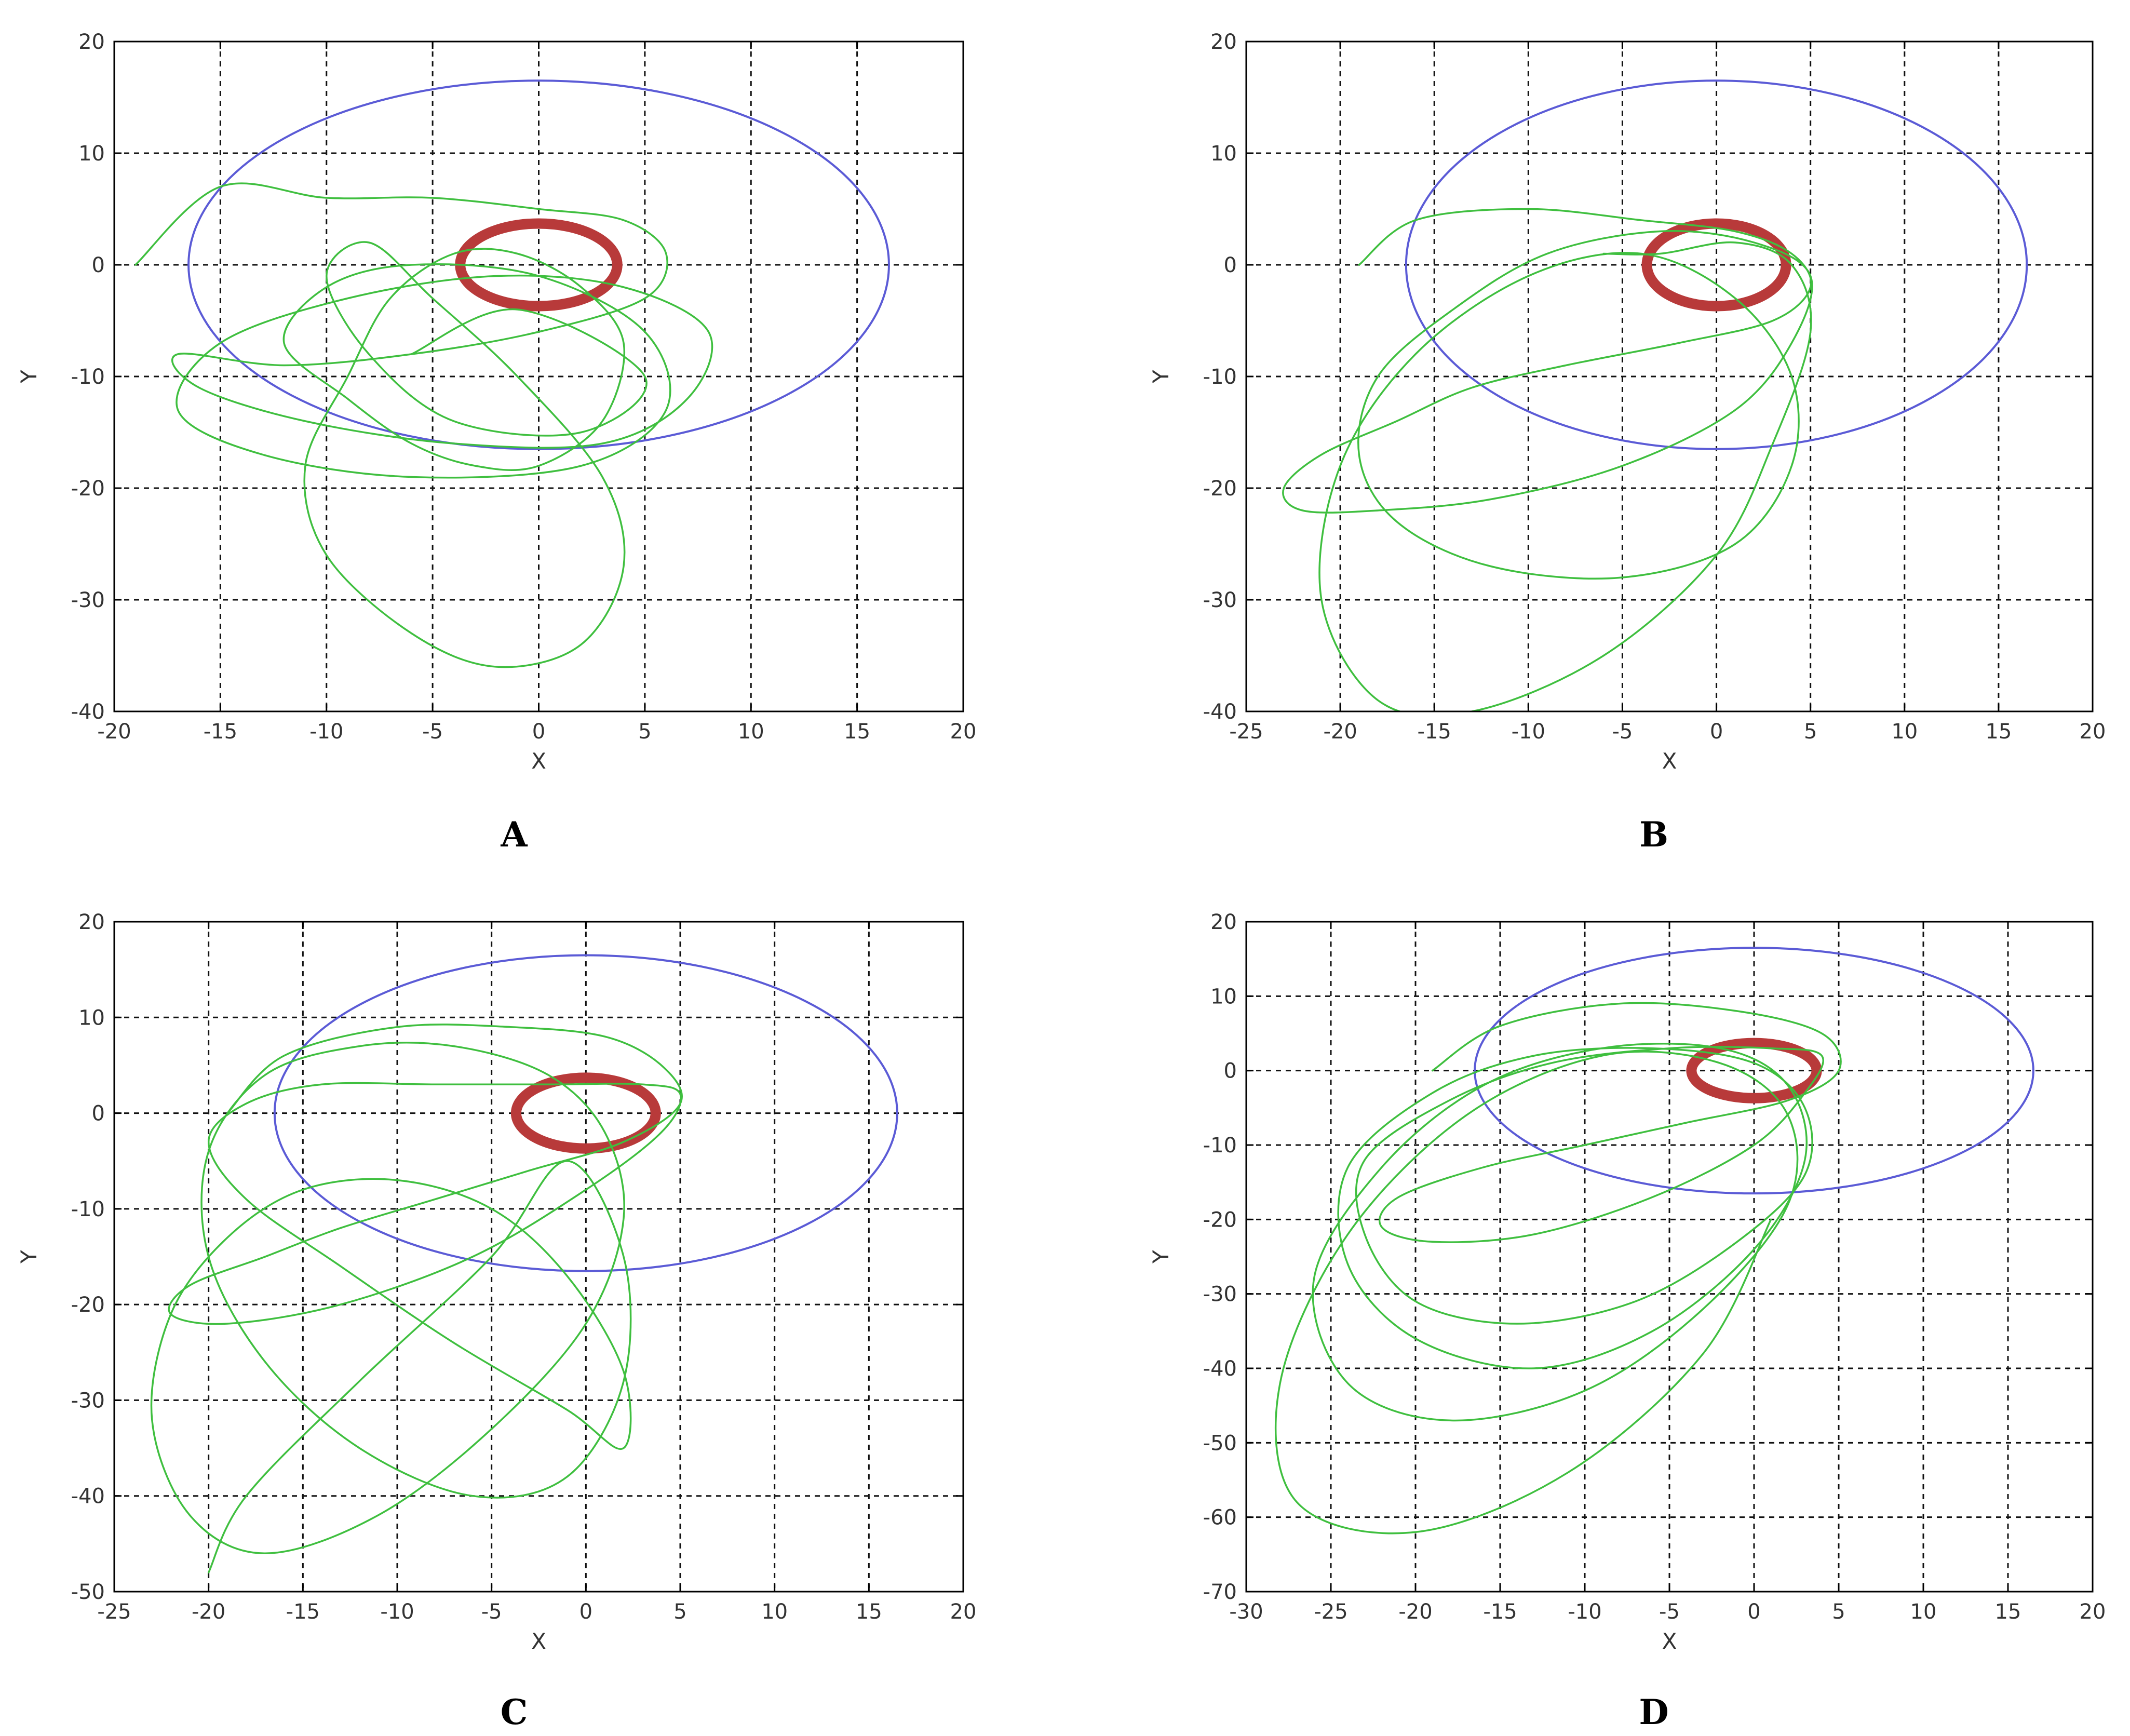 The width and height of the screenshot is (2130, 1736). I want to click on panel-label: D, so click(1653, 1712).